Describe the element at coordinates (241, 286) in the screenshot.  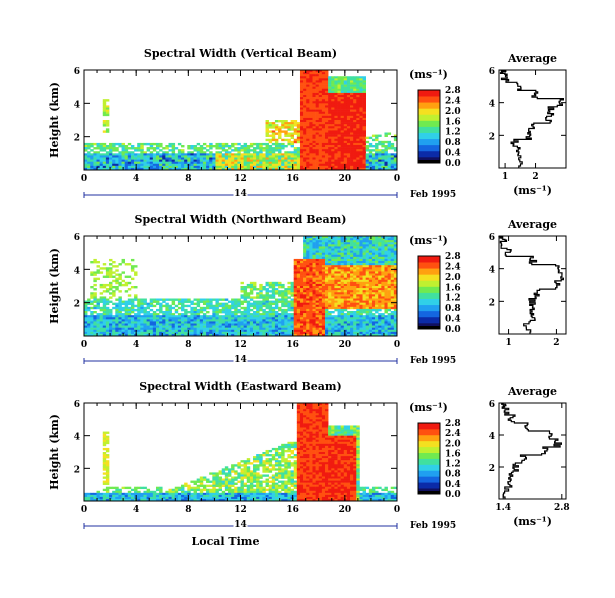
I see `heatmap-cells` at that location.